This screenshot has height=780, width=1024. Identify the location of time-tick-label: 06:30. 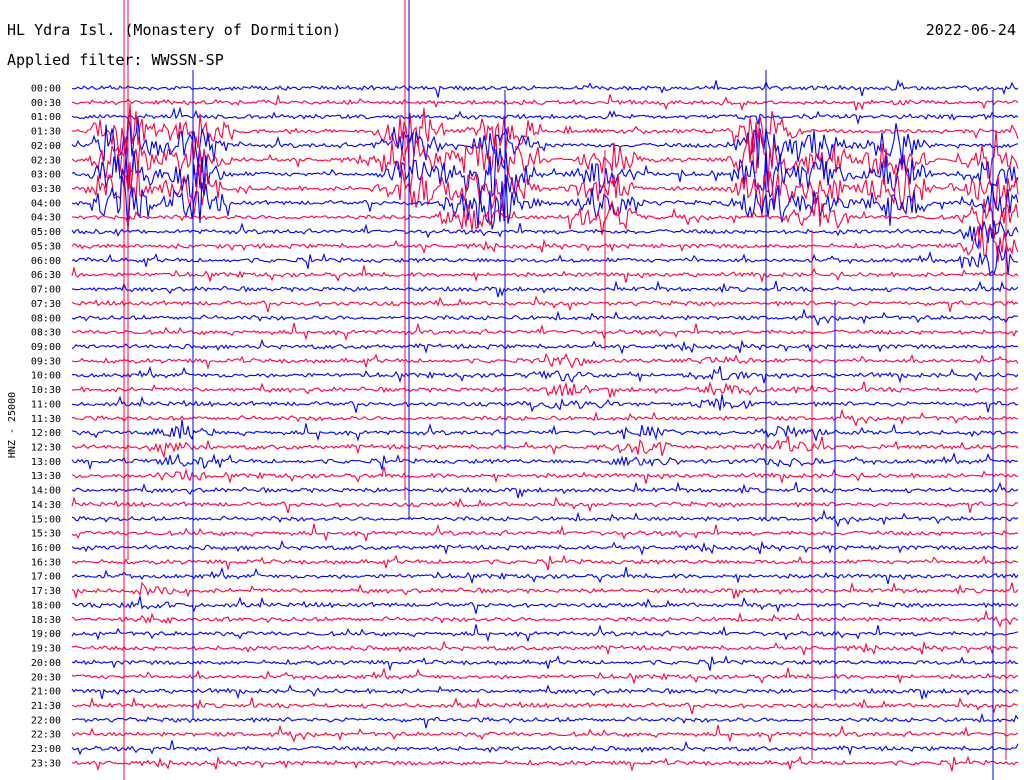
(46, 275).